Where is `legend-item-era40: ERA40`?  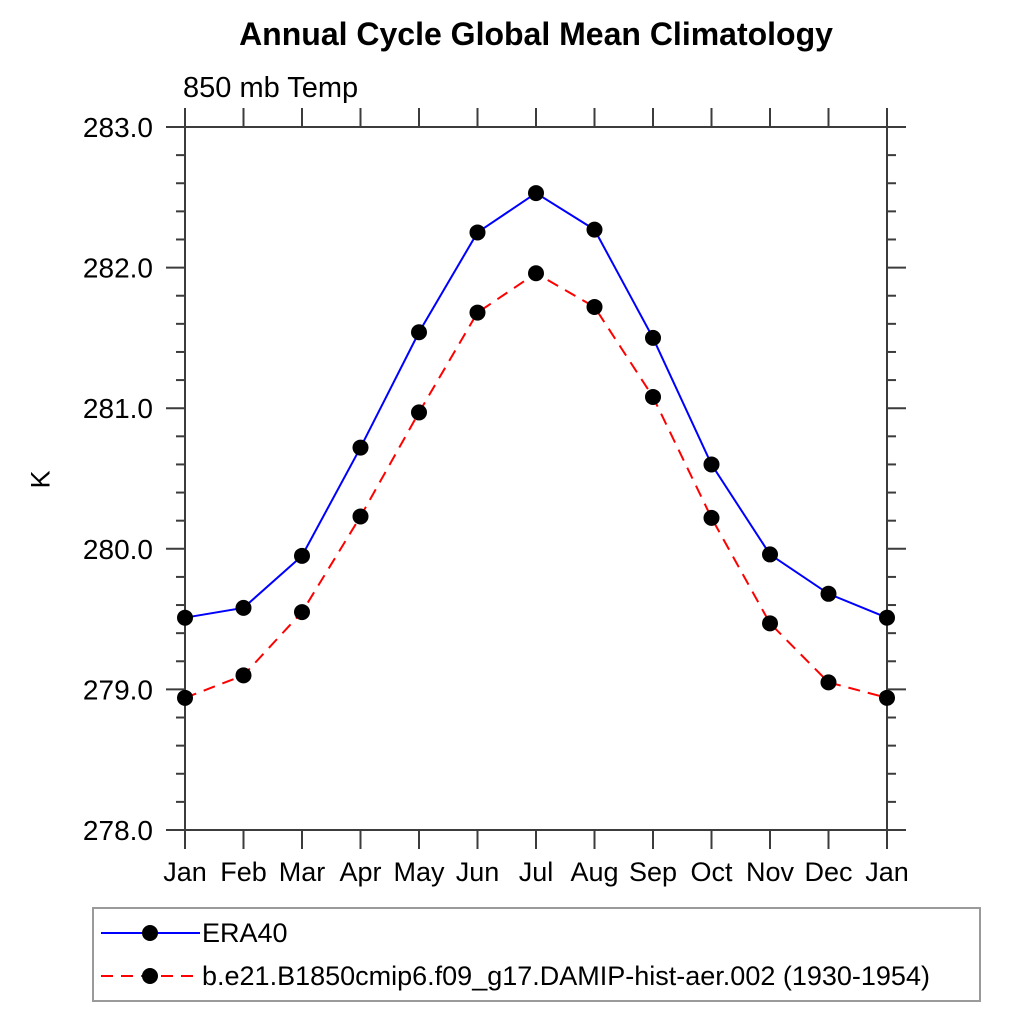 legend-item-era40: ERA40 is located at coordinates (539, 933).